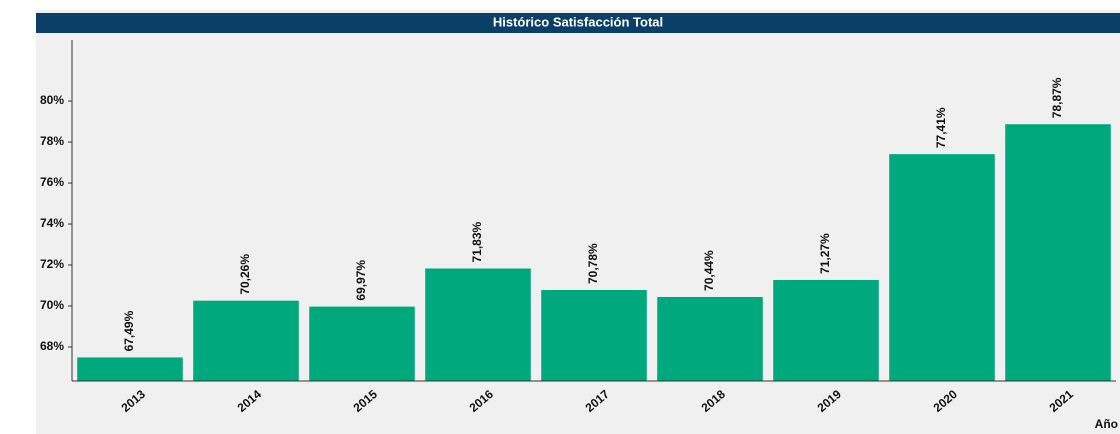 The image size is (1120, 434). Describe the element at coordinates (52, 223) in the screenshot. I see `y-tick-label: 74%` at that location.